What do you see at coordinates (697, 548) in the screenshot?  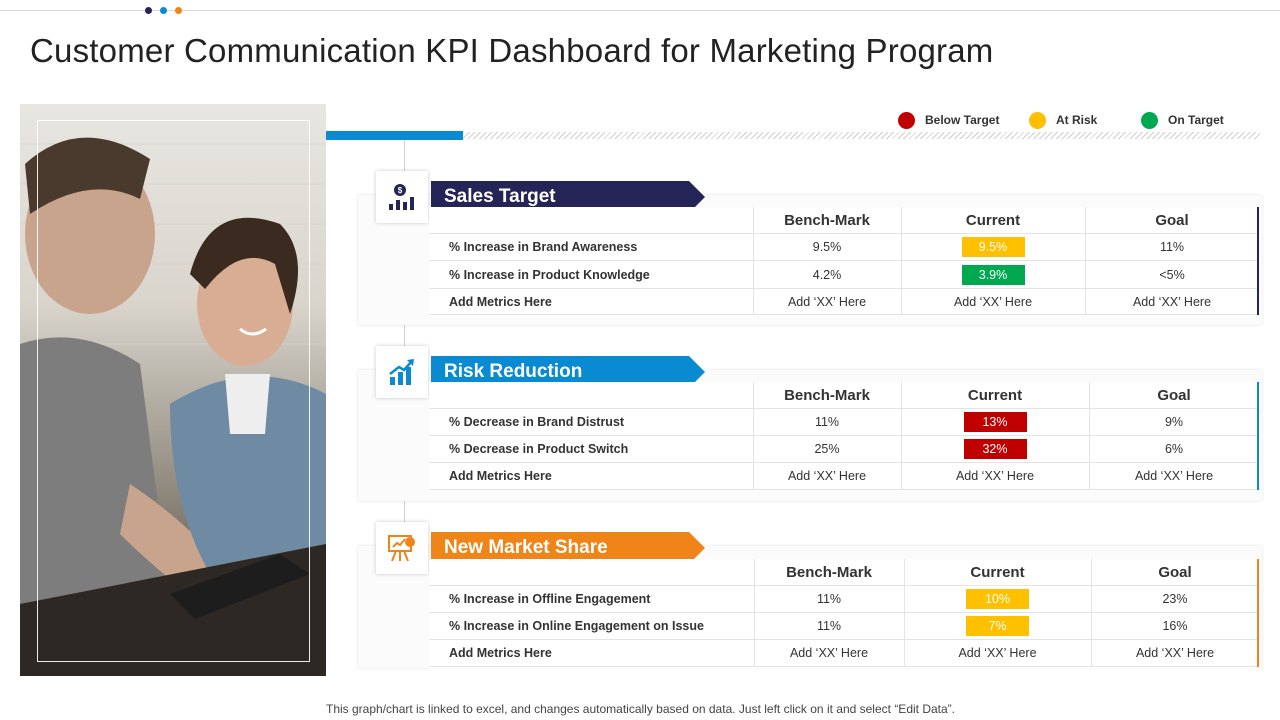 I see `banner-arrow` at bounding box center [697, 548].